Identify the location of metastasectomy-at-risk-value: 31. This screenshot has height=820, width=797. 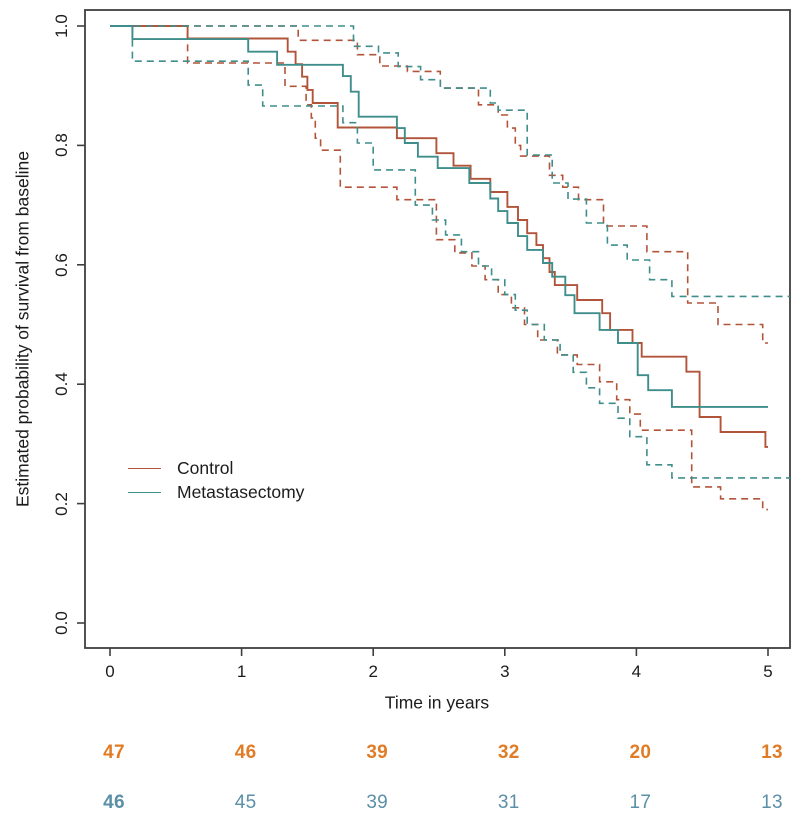
(508, 802).